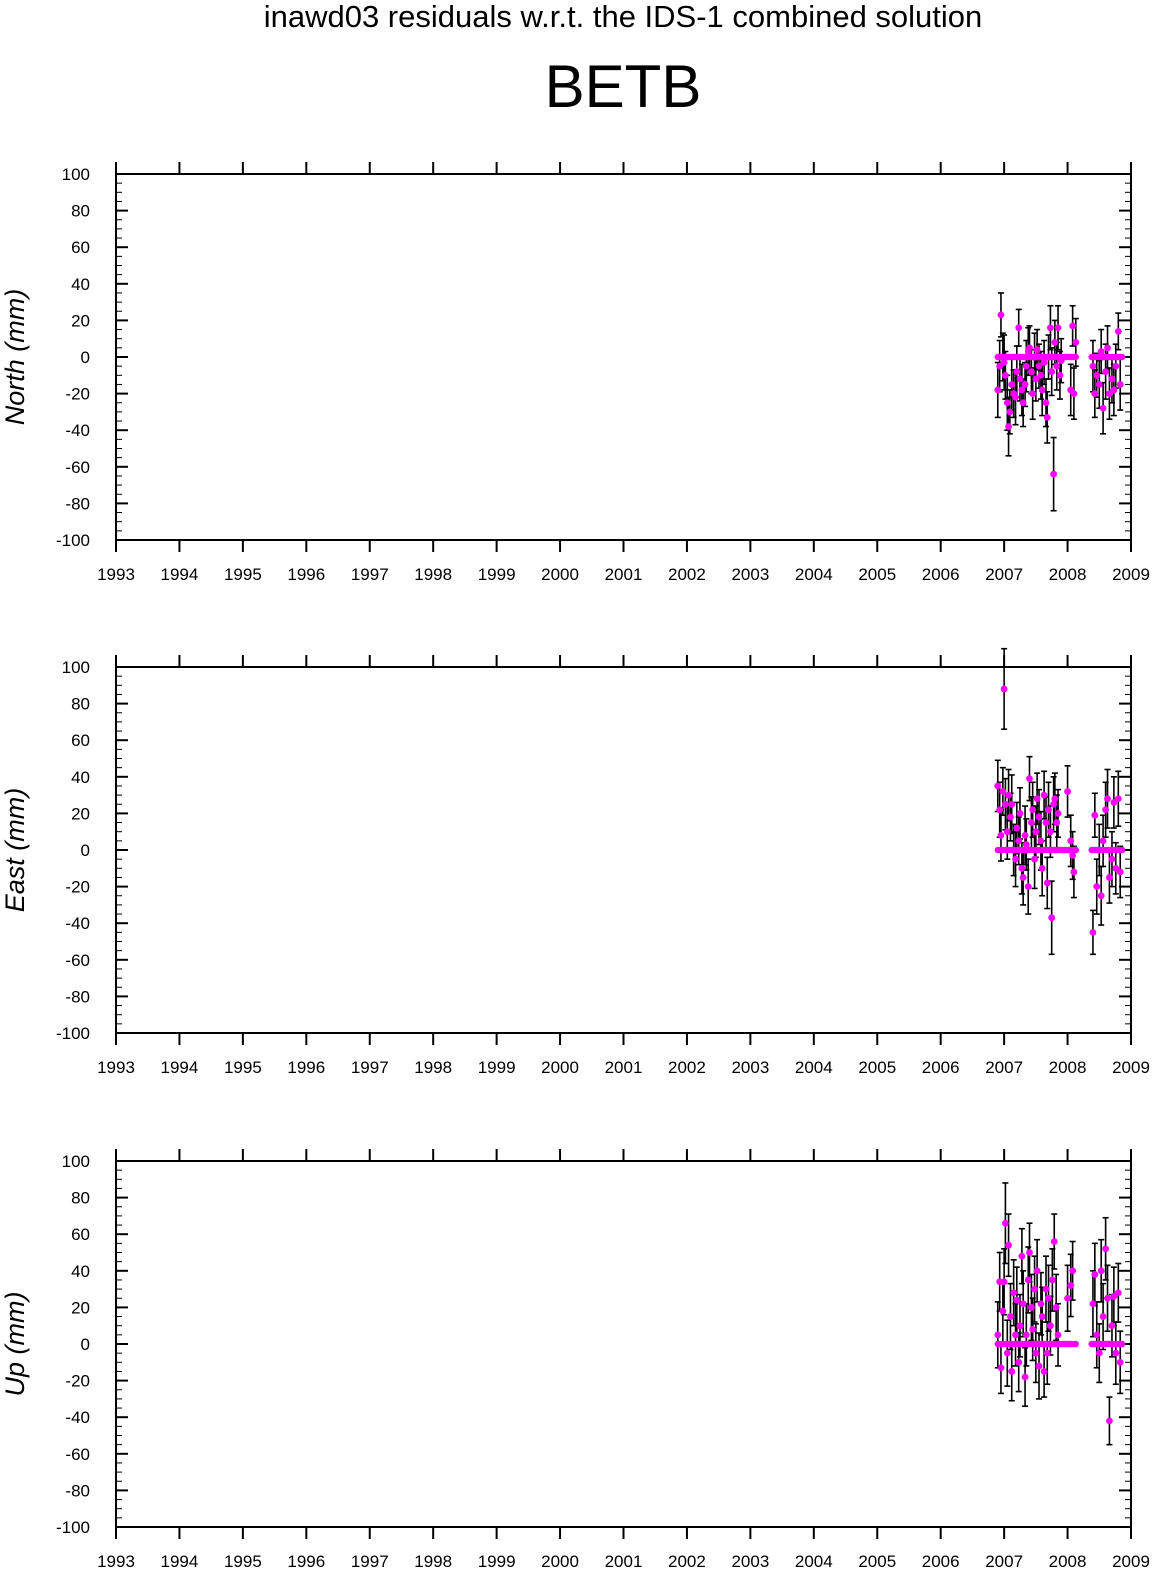 This screenshot has height=1575, width=1160. What do you see at coordinates (814, 1561) in the screenshot?
I see `x-tick-label: 2004` at bounding box center [814, 1561].